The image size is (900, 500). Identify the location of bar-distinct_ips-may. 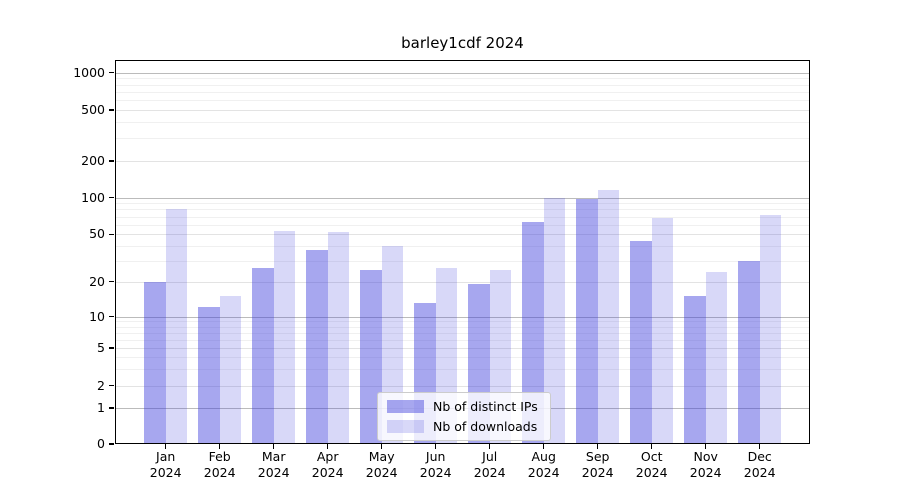
(371, 357).